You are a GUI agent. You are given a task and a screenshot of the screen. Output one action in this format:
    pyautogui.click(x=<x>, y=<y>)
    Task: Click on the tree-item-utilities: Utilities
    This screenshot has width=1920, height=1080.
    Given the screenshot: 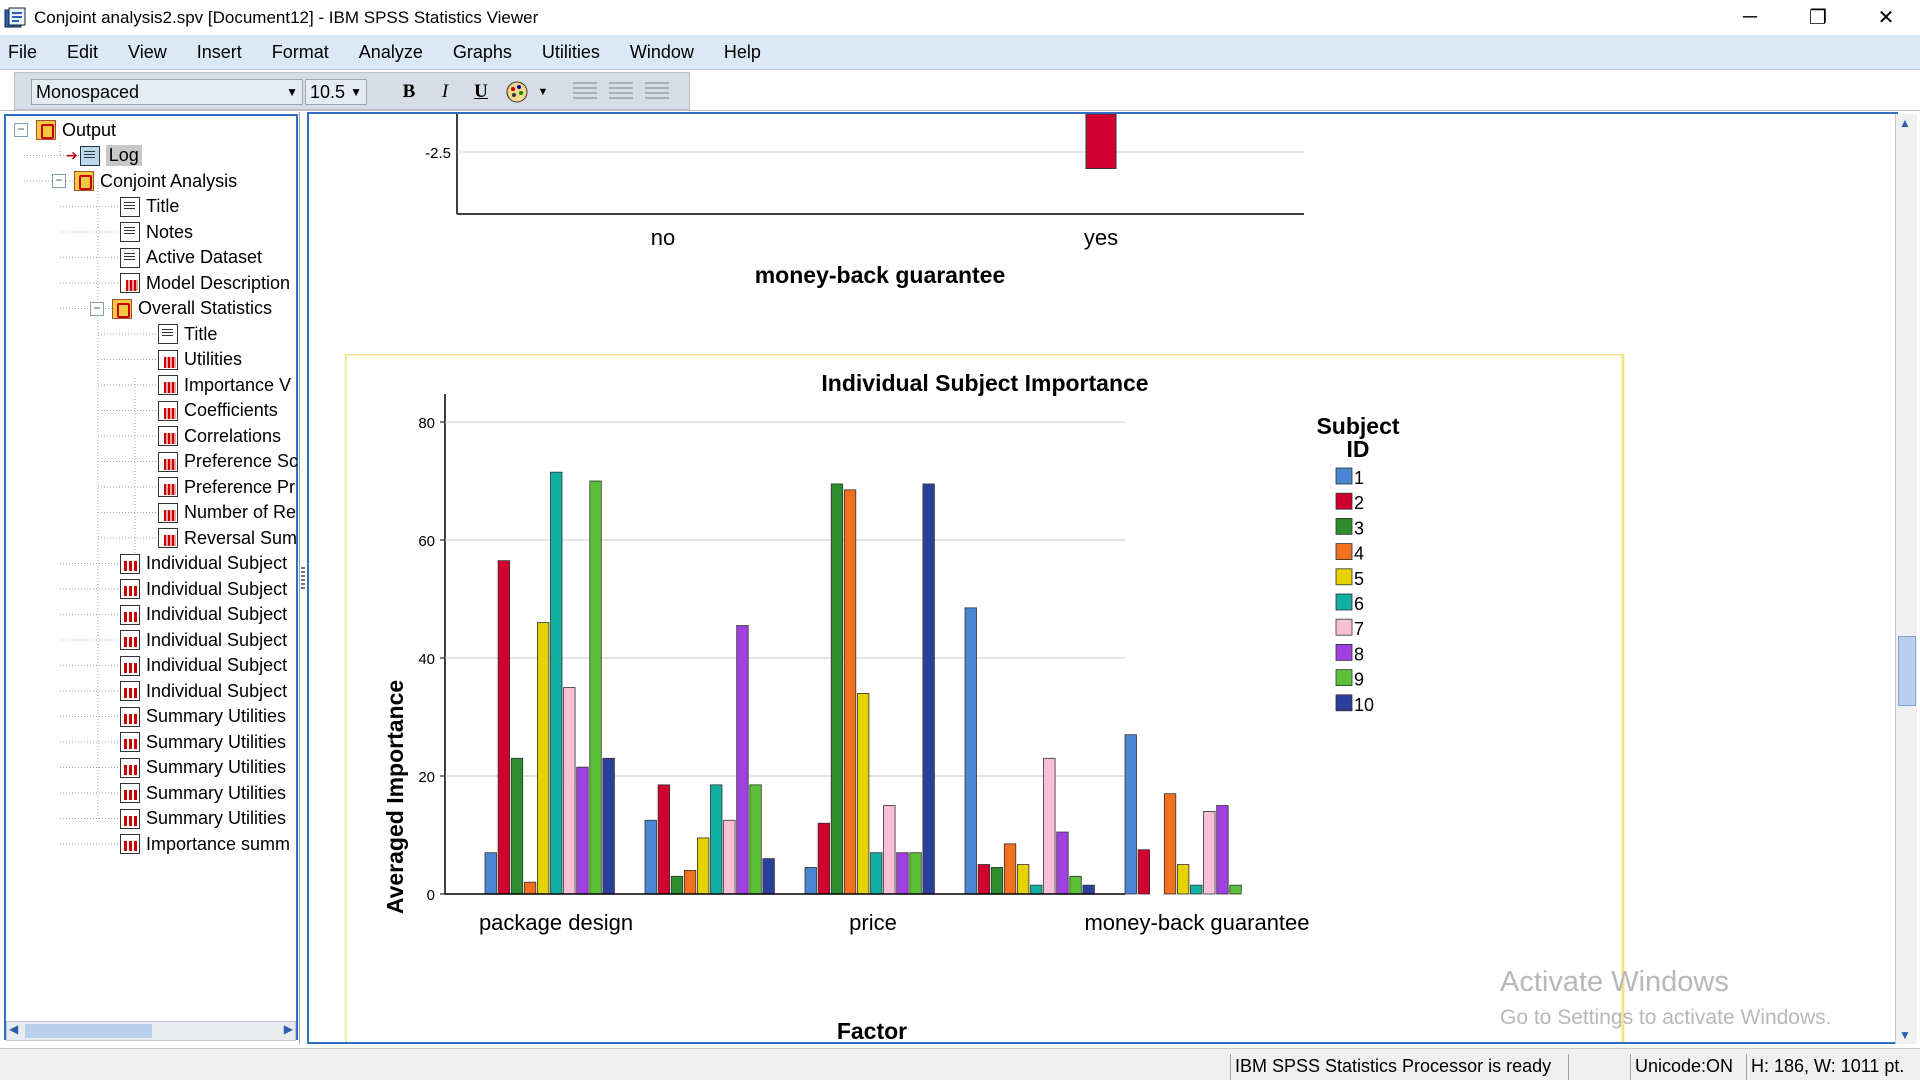 What is the action you would take?
    pyautogui.click(x=200, y=360)
    